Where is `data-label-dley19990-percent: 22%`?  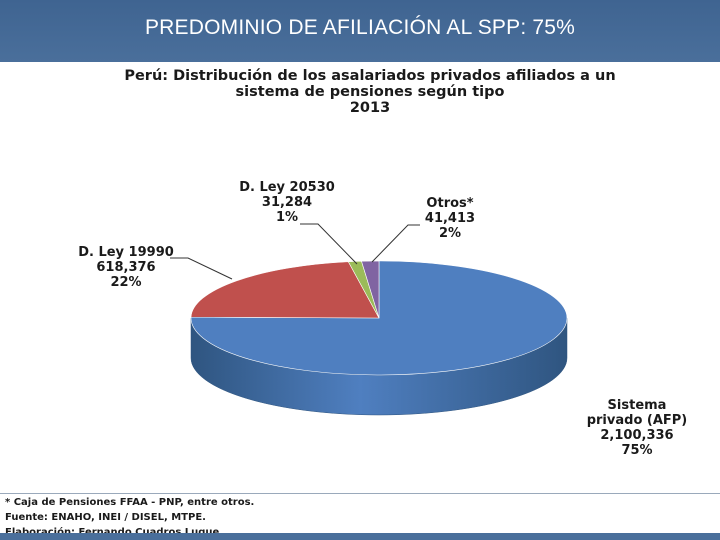
data-label-dley19990-percent: 22% is located at coordinates (126, 282).